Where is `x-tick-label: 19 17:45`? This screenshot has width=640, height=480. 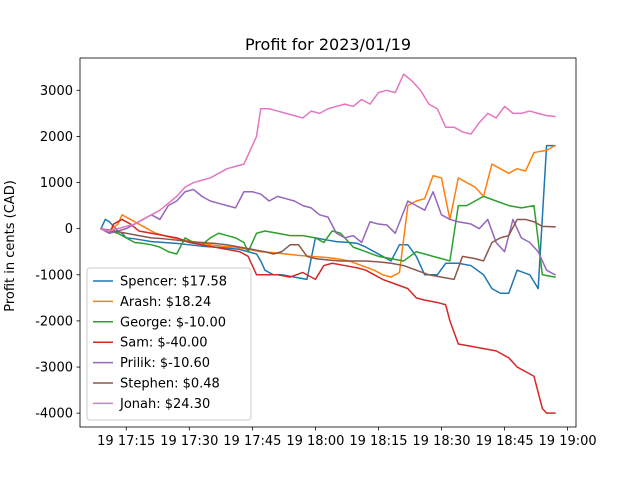 x-tick-label: 19 17:45 is located at coordinates (252, 441).